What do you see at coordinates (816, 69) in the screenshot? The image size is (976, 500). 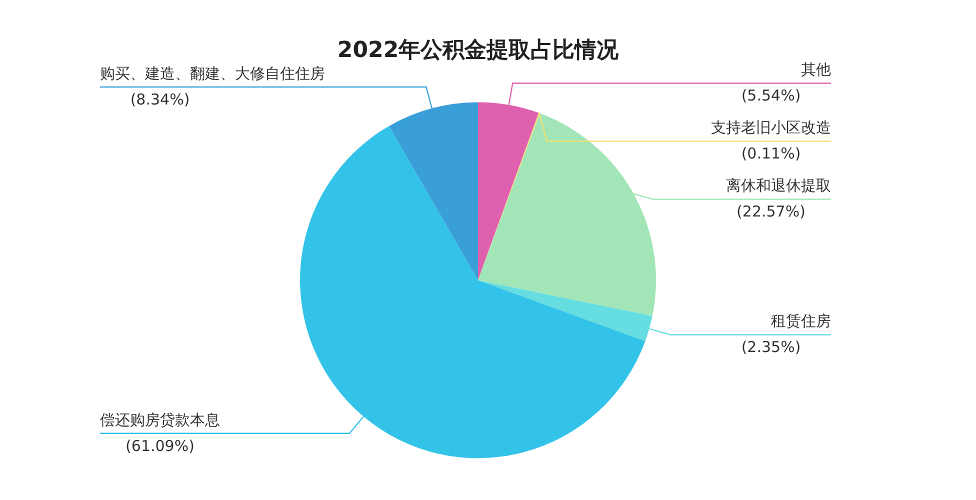 I see `slice-label: 其他` at bounding box center [816, 69].